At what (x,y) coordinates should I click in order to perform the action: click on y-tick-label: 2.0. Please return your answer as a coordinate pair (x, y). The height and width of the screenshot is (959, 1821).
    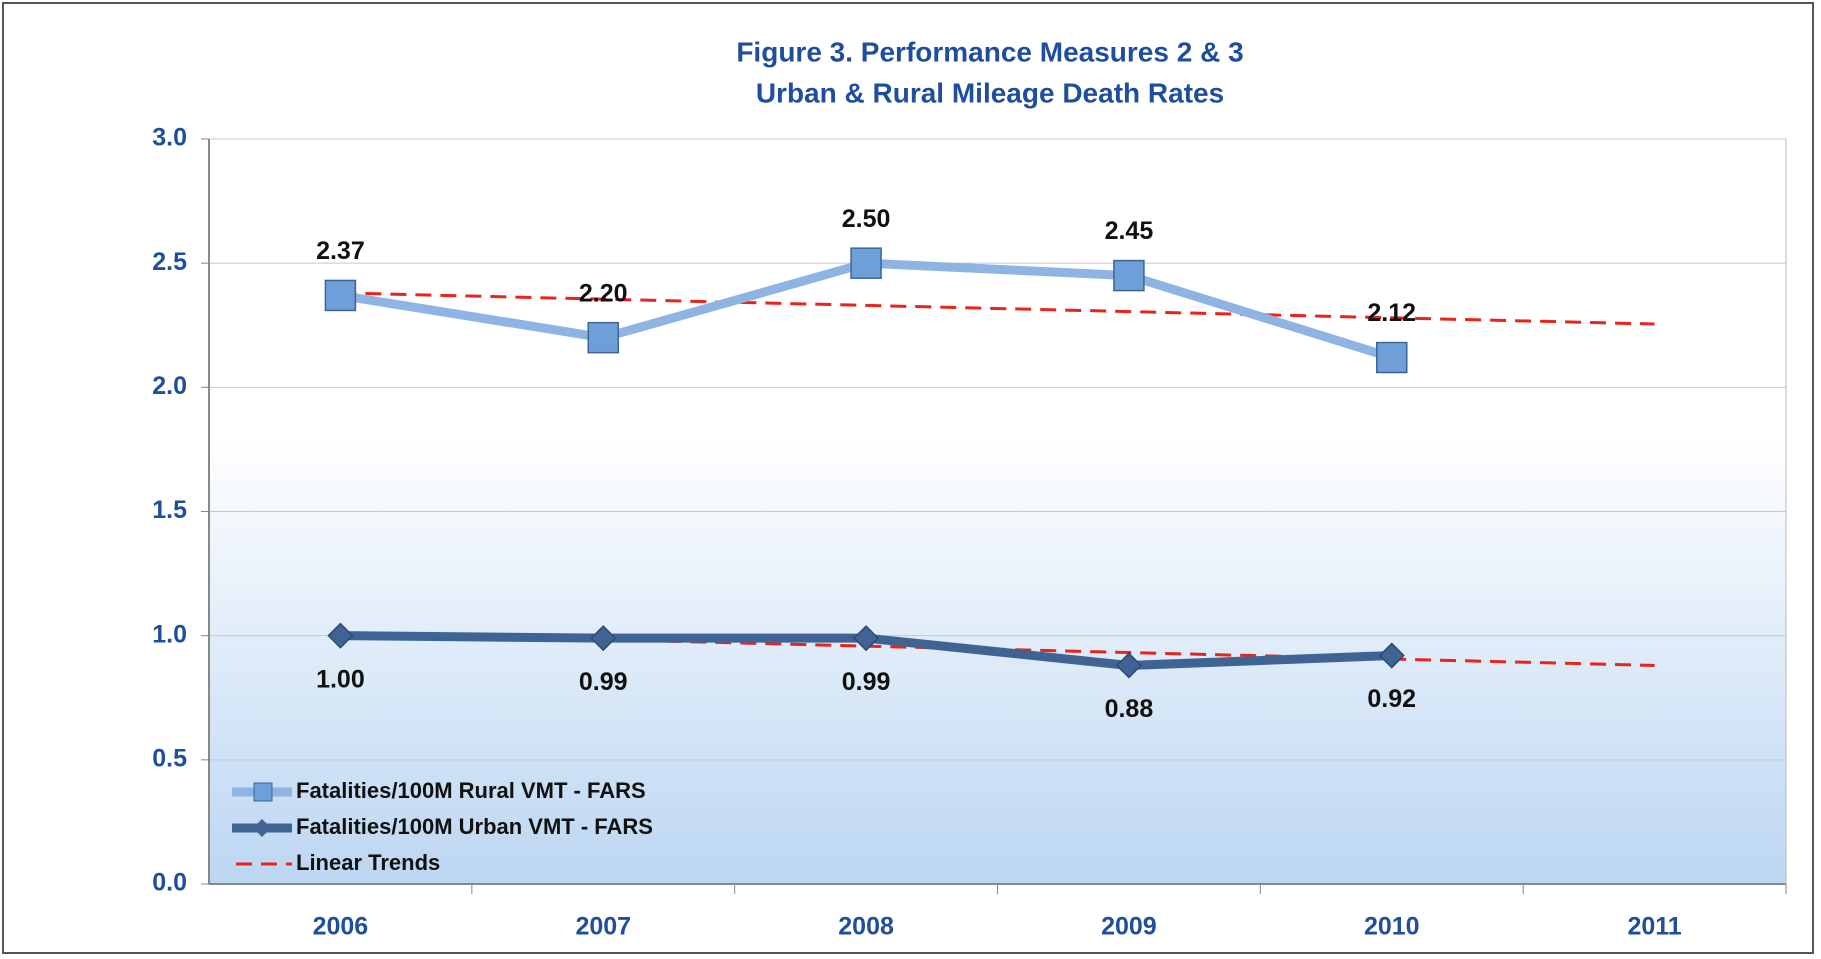
    Looking at the image, I should click on (169, 386).